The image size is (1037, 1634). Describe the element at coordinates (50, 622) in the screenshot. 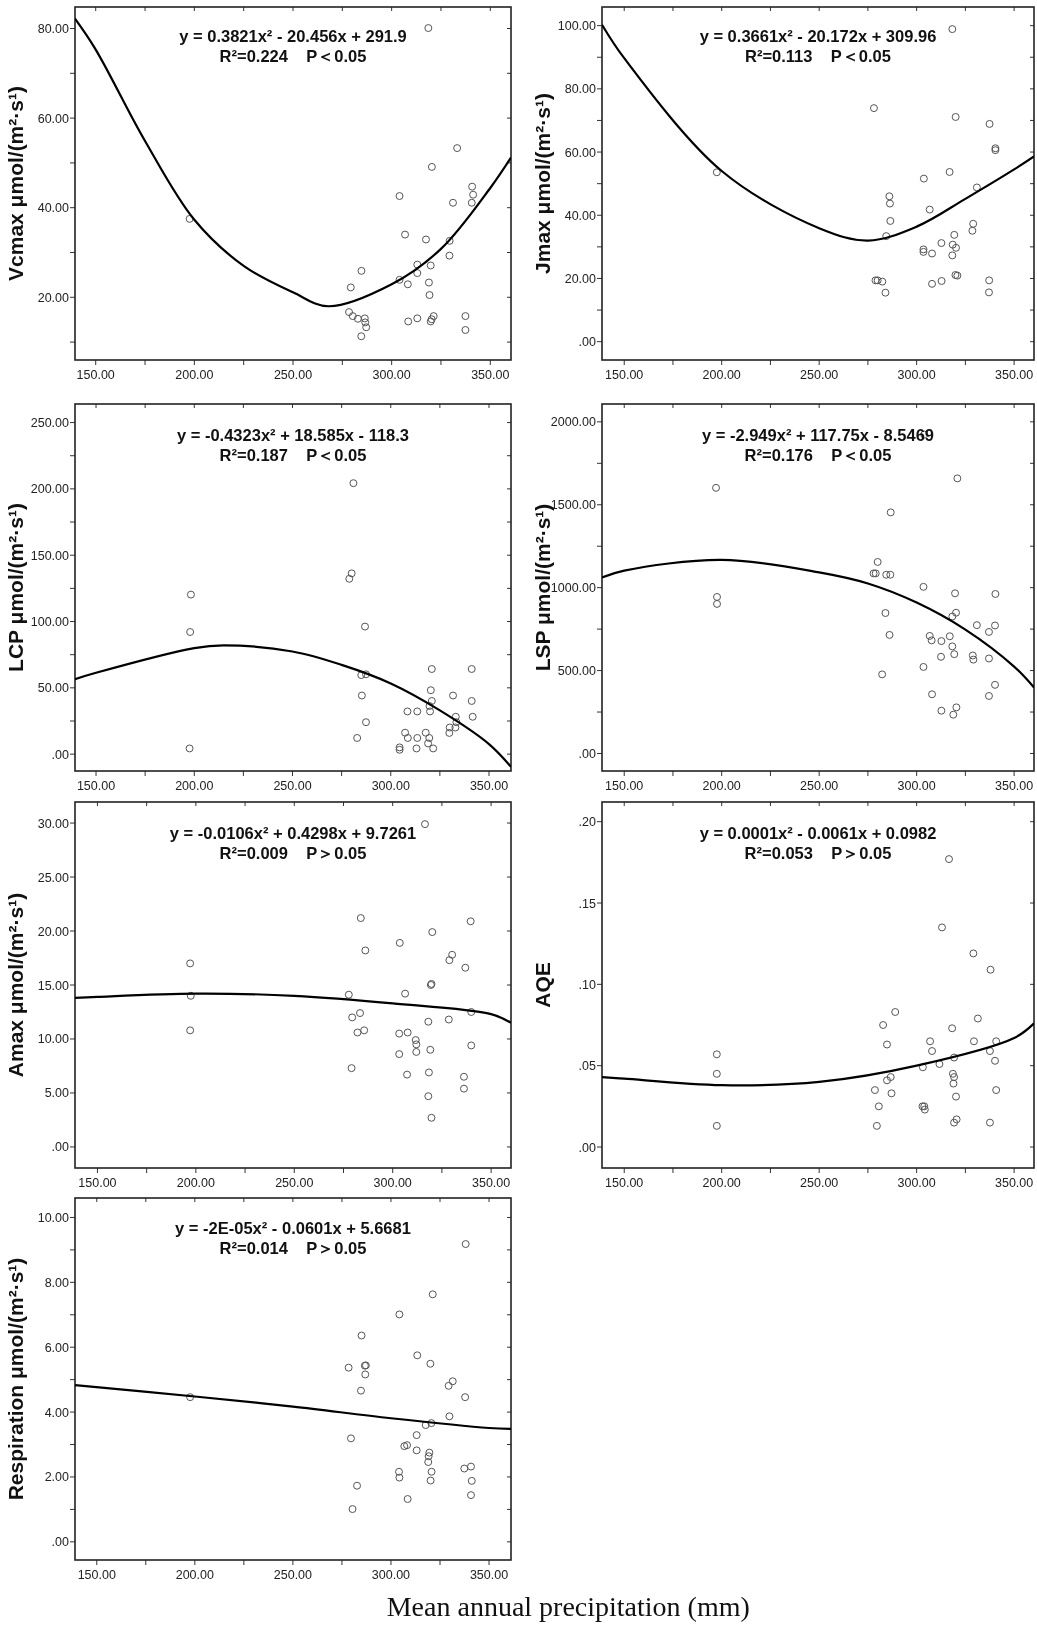

I see `y-tick-label: 100.00` at that location.